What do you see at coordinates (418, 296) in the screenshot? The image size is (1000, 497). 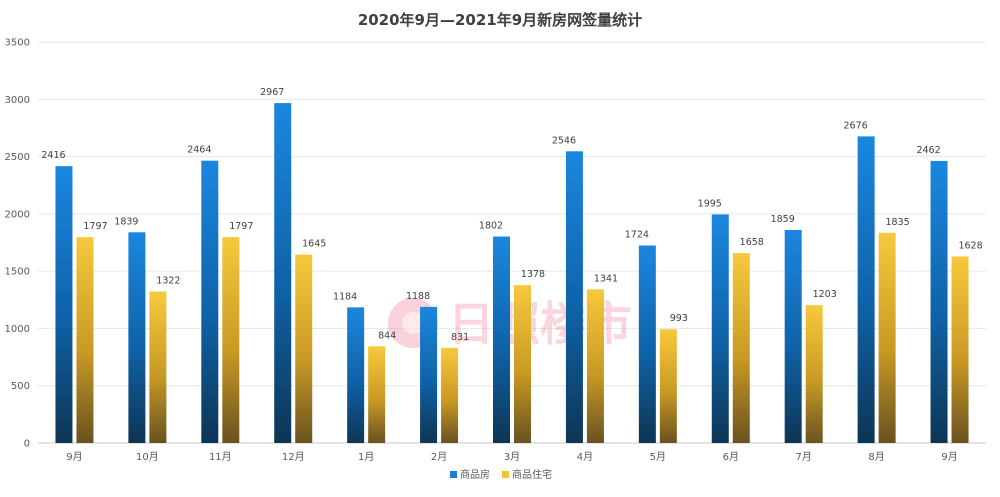 I see `data-label: 1188` at bounding box center [418, 296].